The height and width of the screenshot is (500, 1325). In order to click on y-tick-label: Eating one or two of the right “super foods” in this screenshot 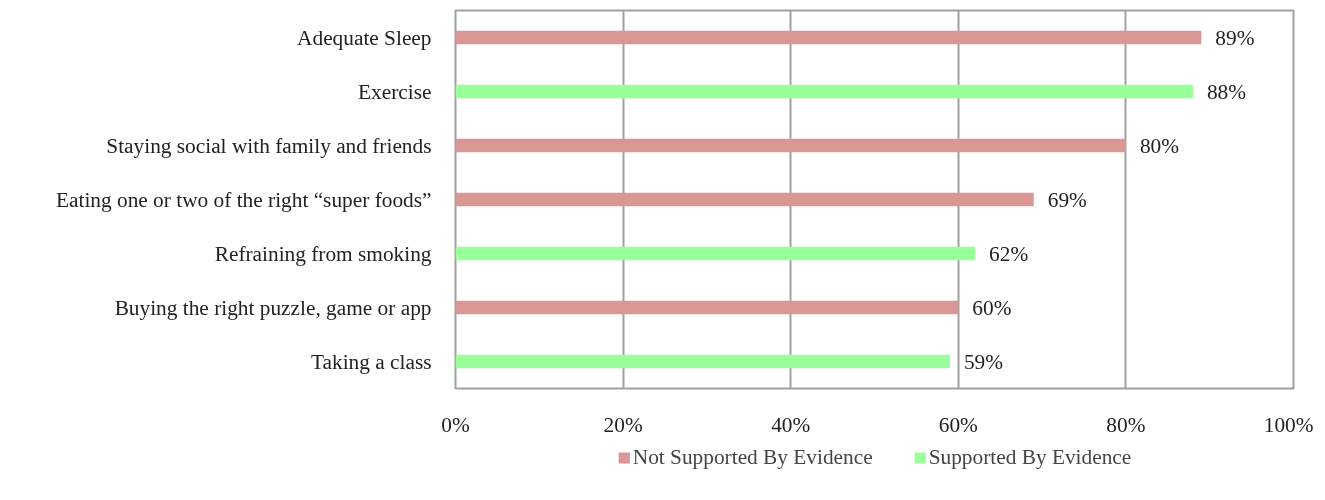, I will do `click(243, 199)`.